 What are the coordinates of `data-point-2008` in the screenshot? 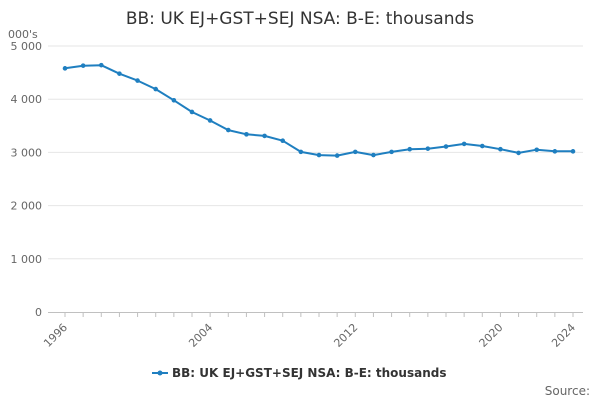 It's located at (283, 140).